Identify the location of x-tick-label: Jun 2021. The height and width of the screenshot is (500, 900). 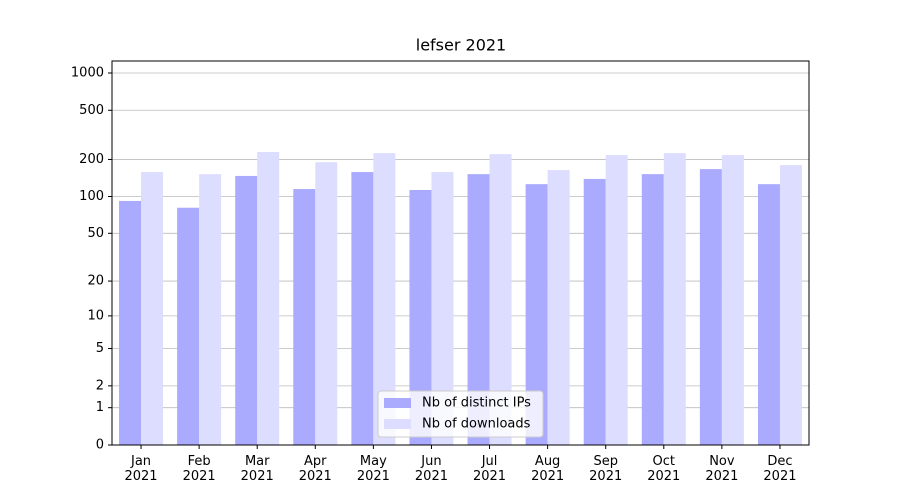
(431, 469).